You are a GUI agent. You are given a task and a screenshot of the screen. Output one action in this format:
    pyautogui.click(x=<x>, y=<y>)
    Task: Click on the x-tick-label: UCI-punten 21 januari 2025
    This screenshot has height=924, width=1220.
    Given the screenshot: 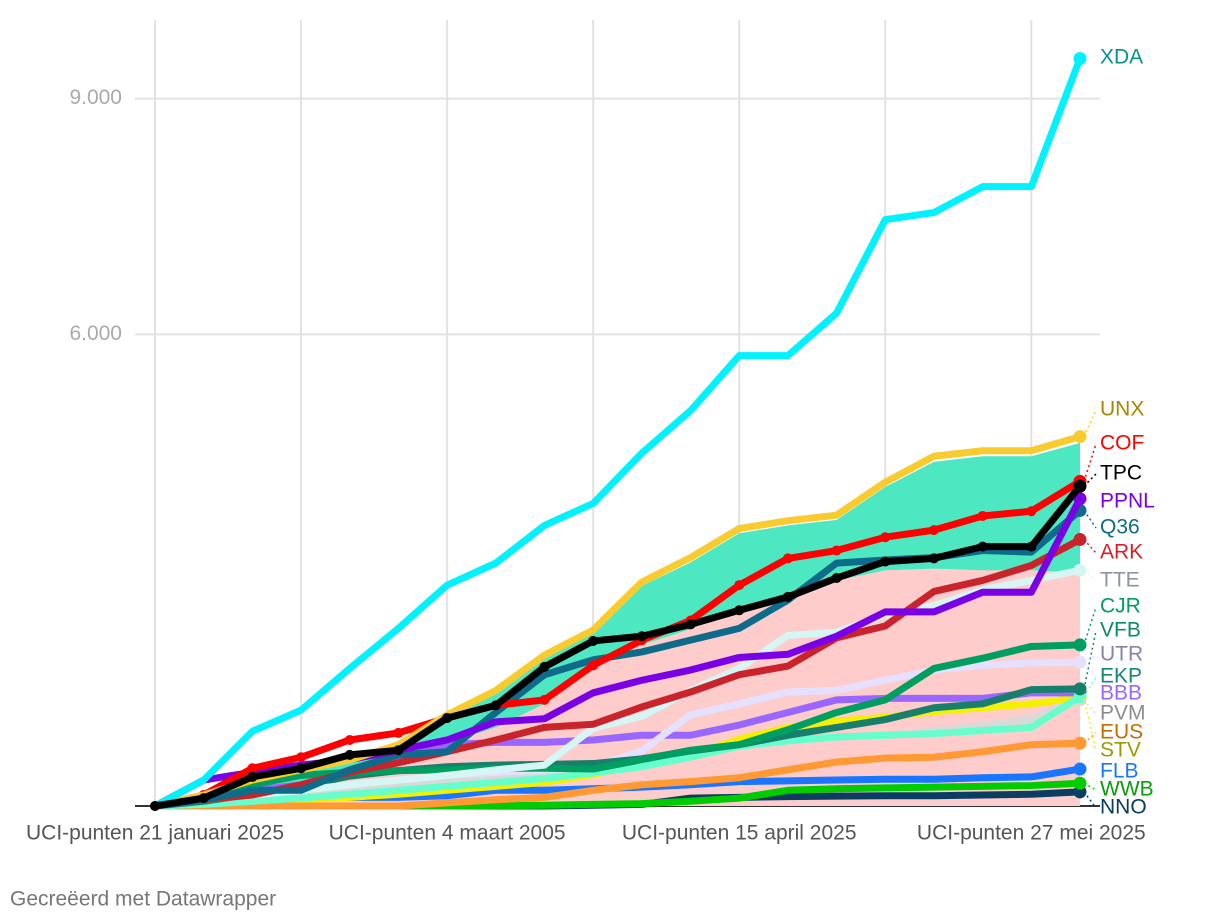 What is the action you would take?
    pyautogui.click(x=155, y=833)
    